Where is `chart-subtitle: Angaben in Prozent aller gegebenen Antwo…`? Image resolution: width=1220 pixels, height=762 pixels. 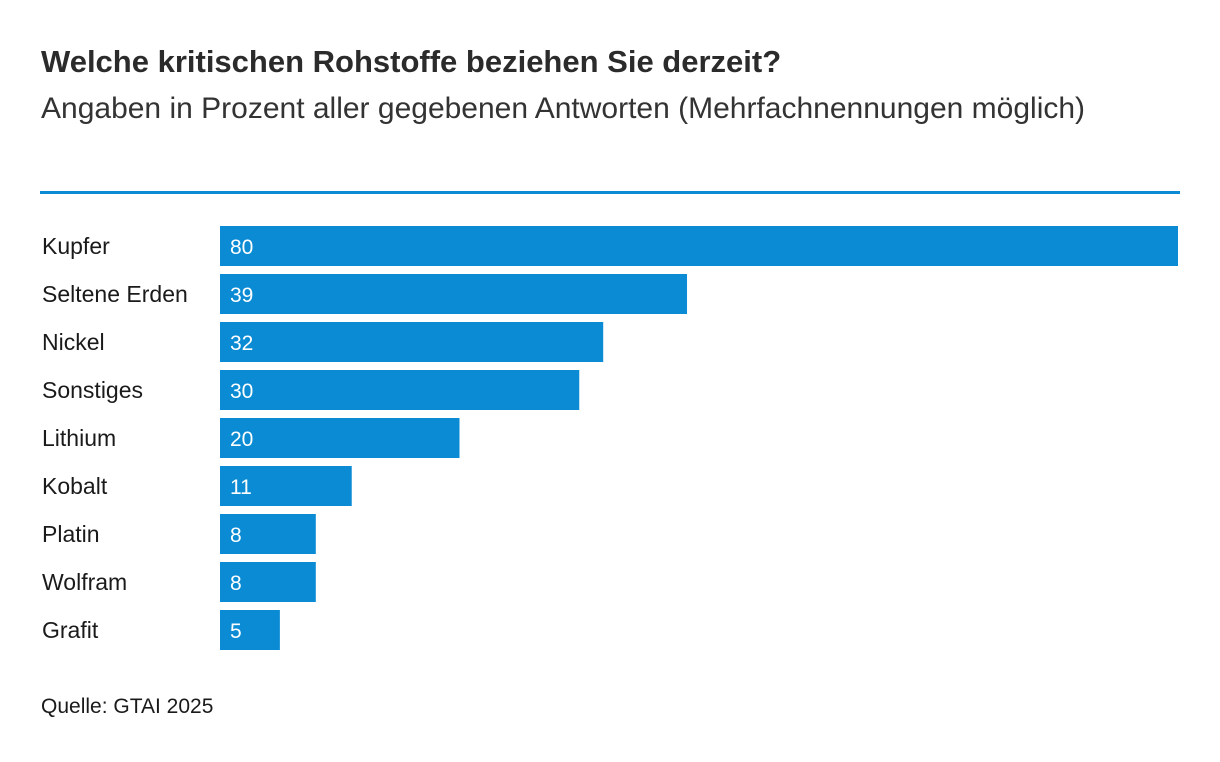 chart-subtitle: Angaben in Prozent aller gegebenen Antwo… is located at coordinates (563, 108).